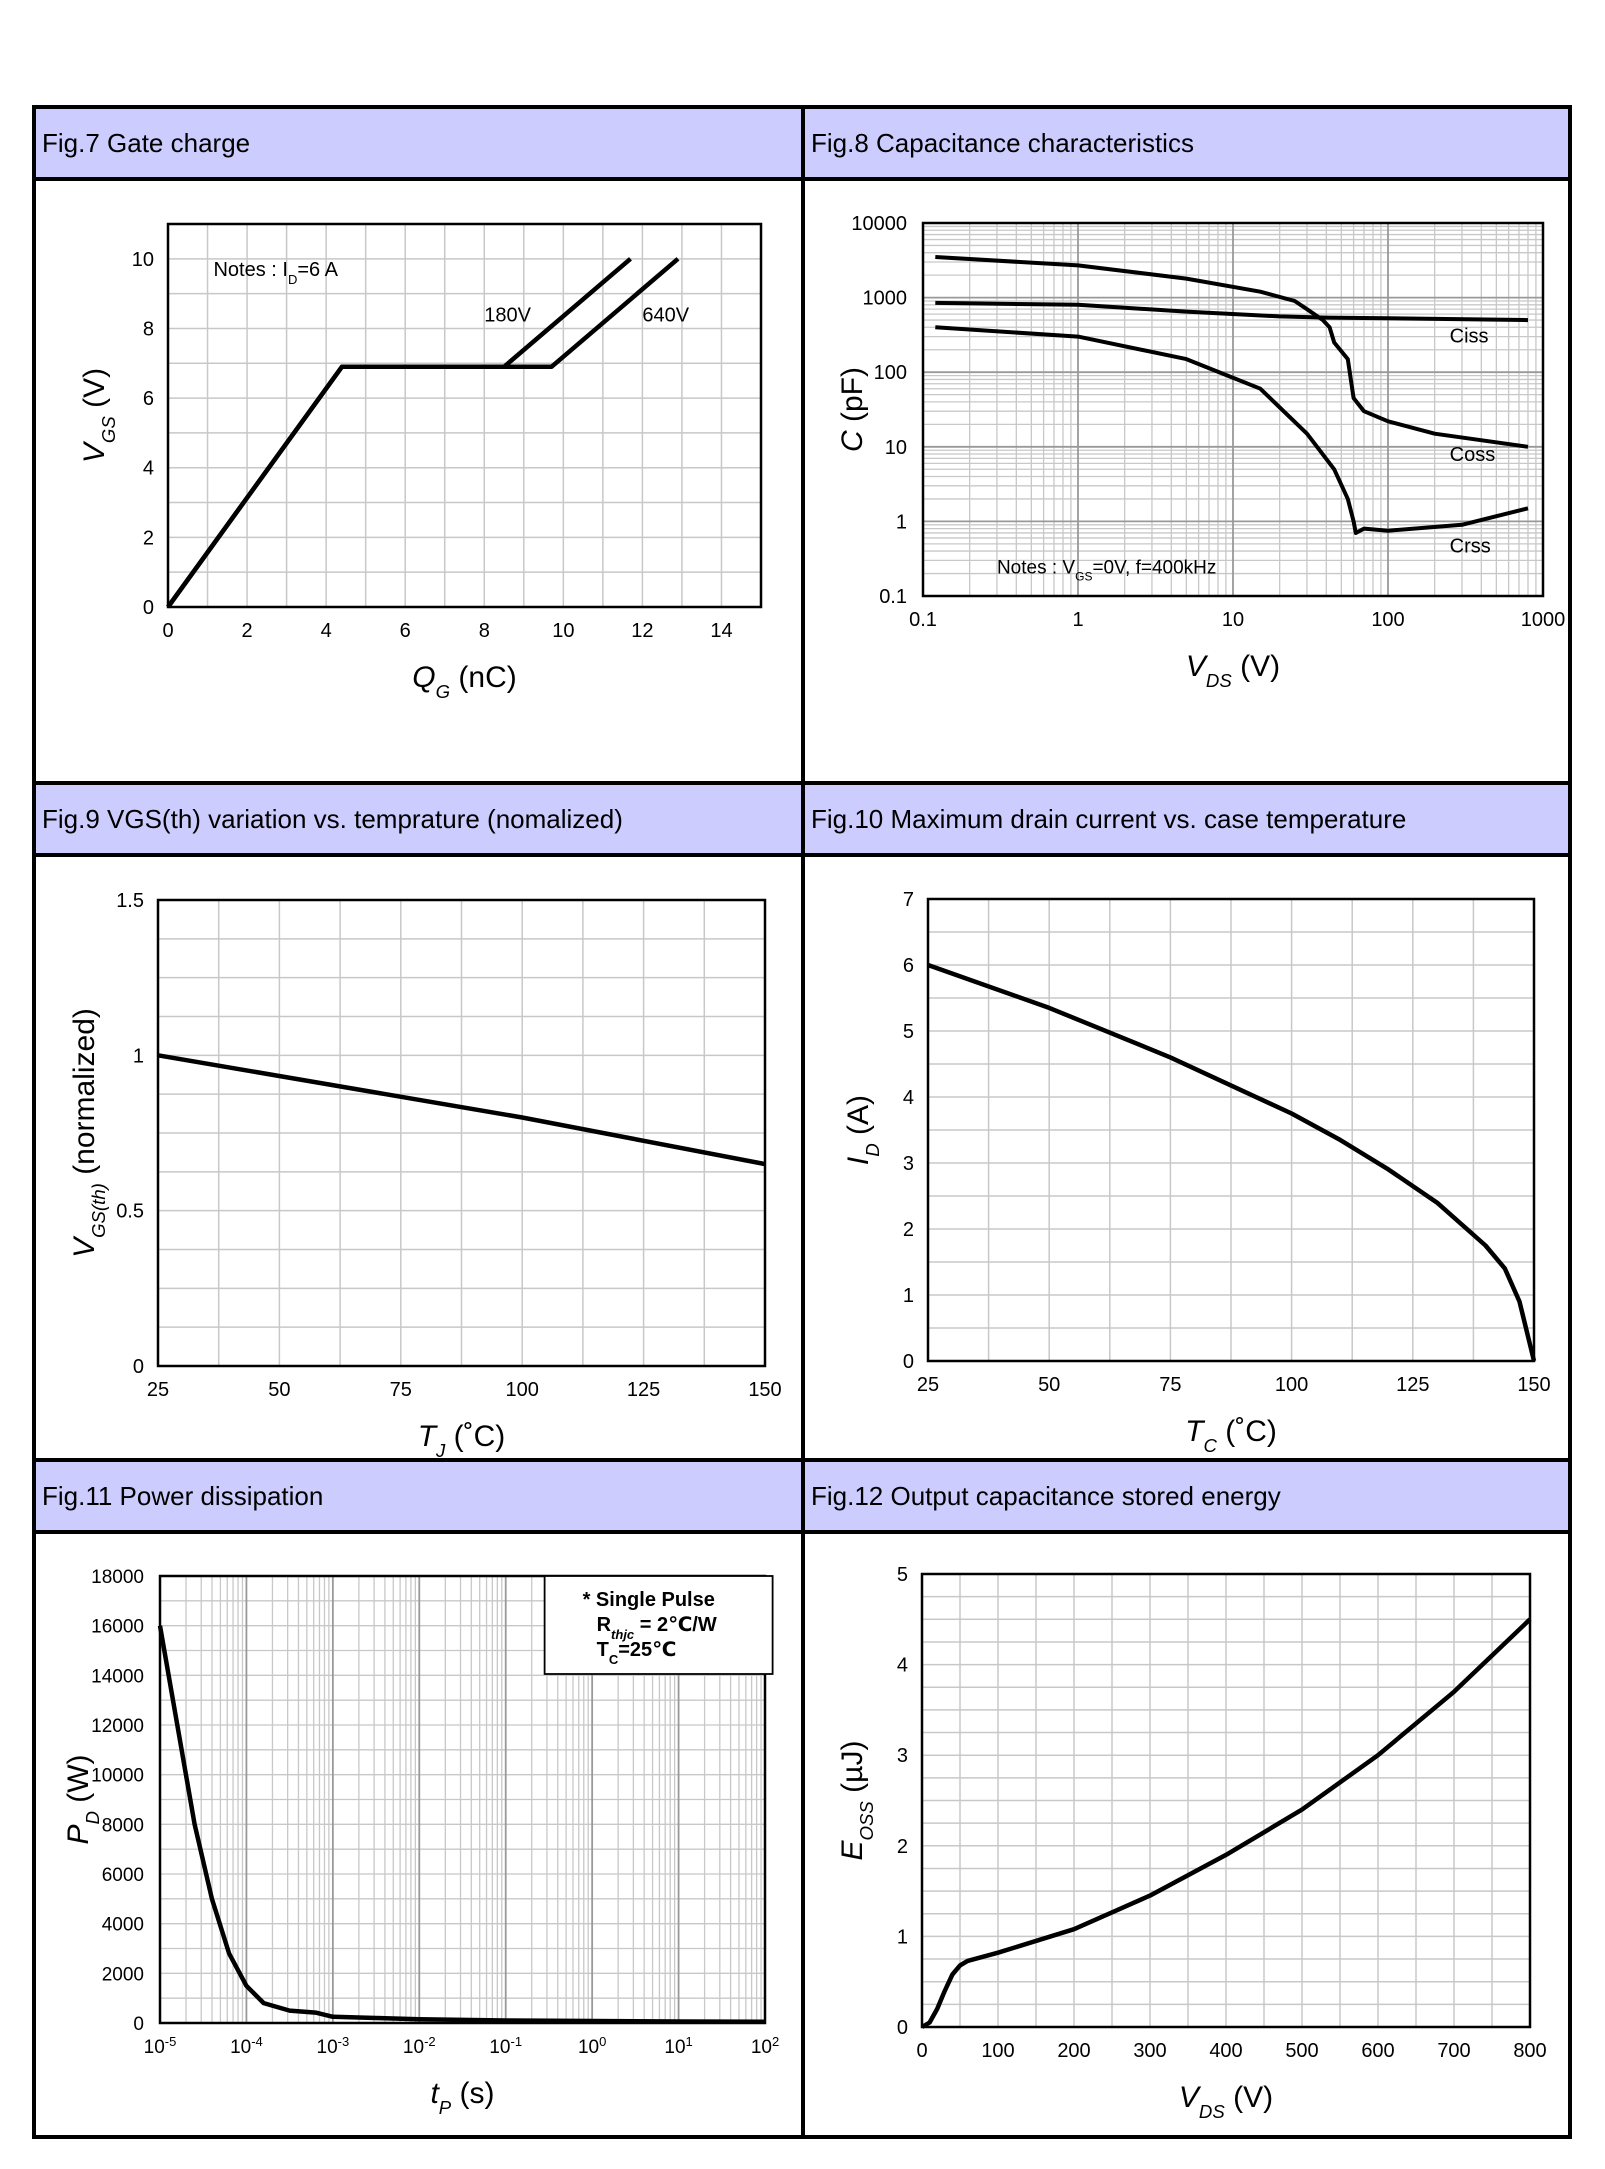 This screenshot has width=1605, height=2169. I want to click on fig8-ytick-label: 10, so click(896, 448).